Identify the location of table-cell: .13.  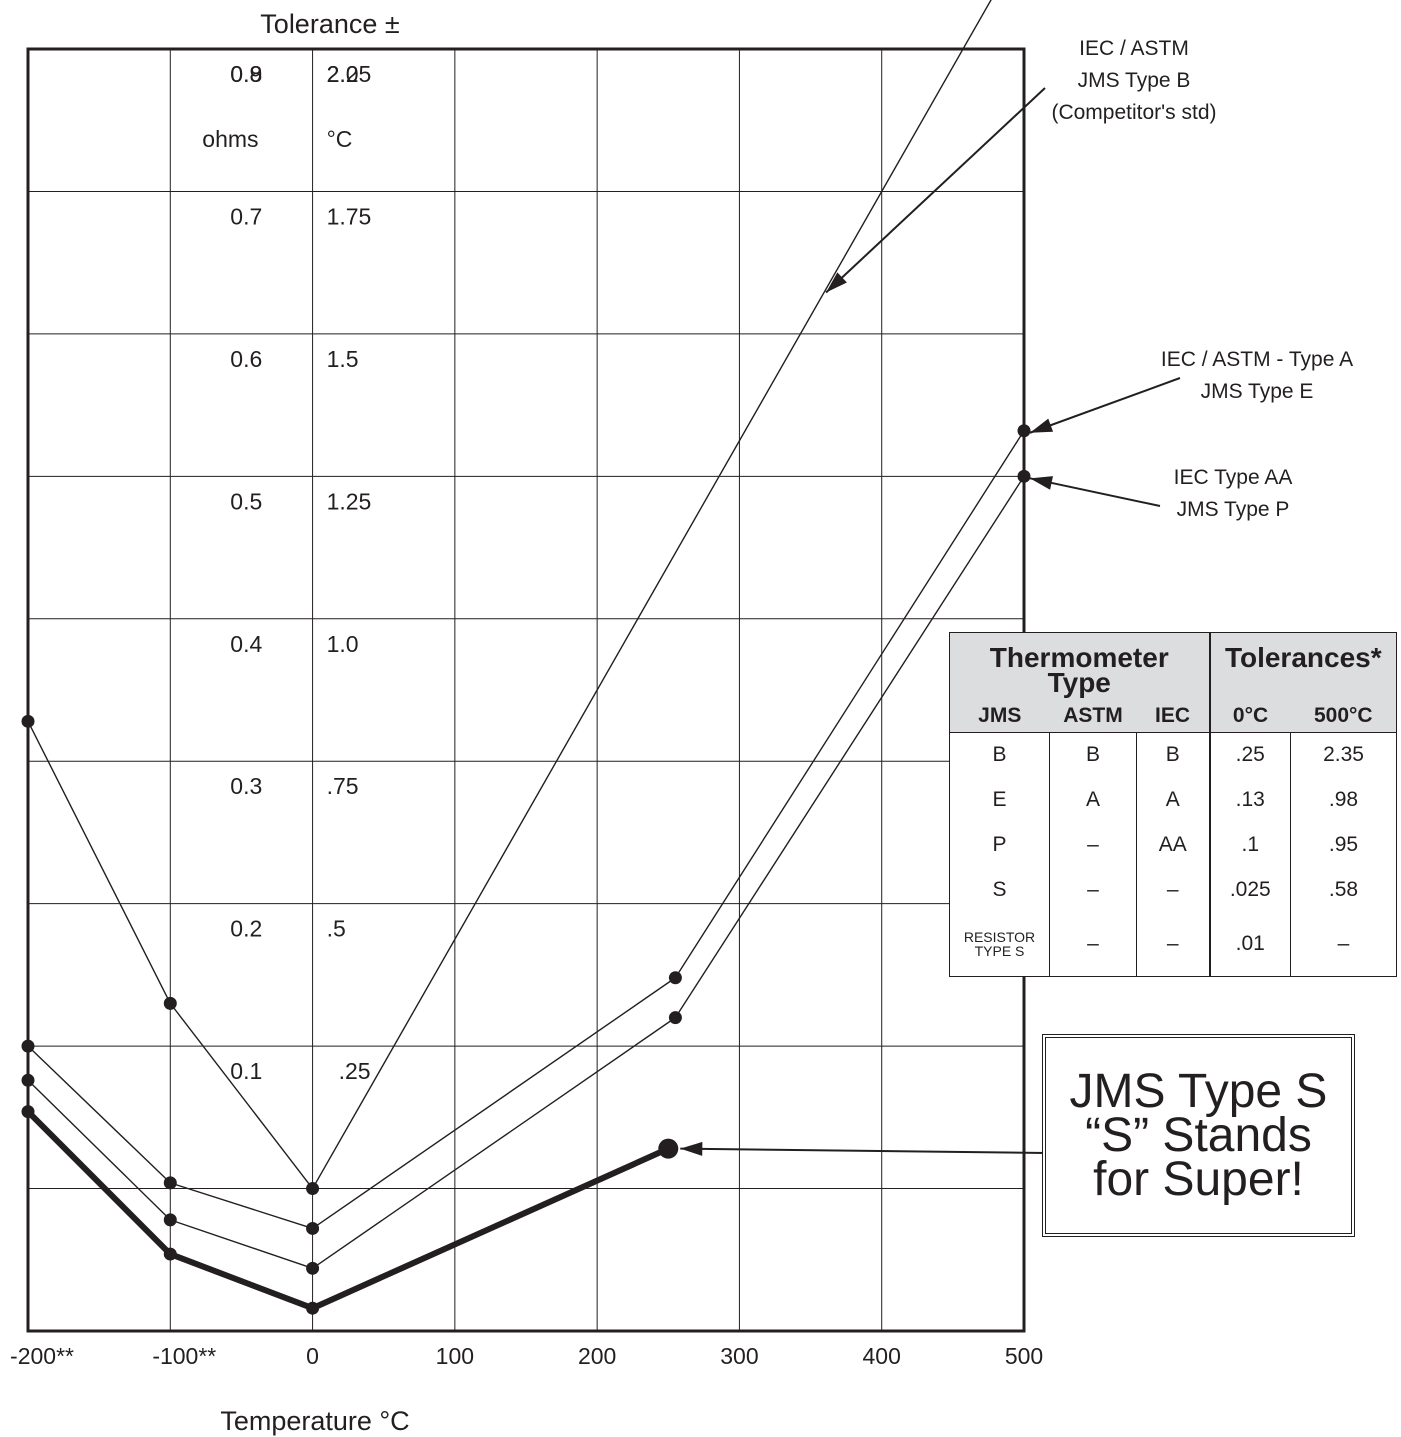
(1250, 800).